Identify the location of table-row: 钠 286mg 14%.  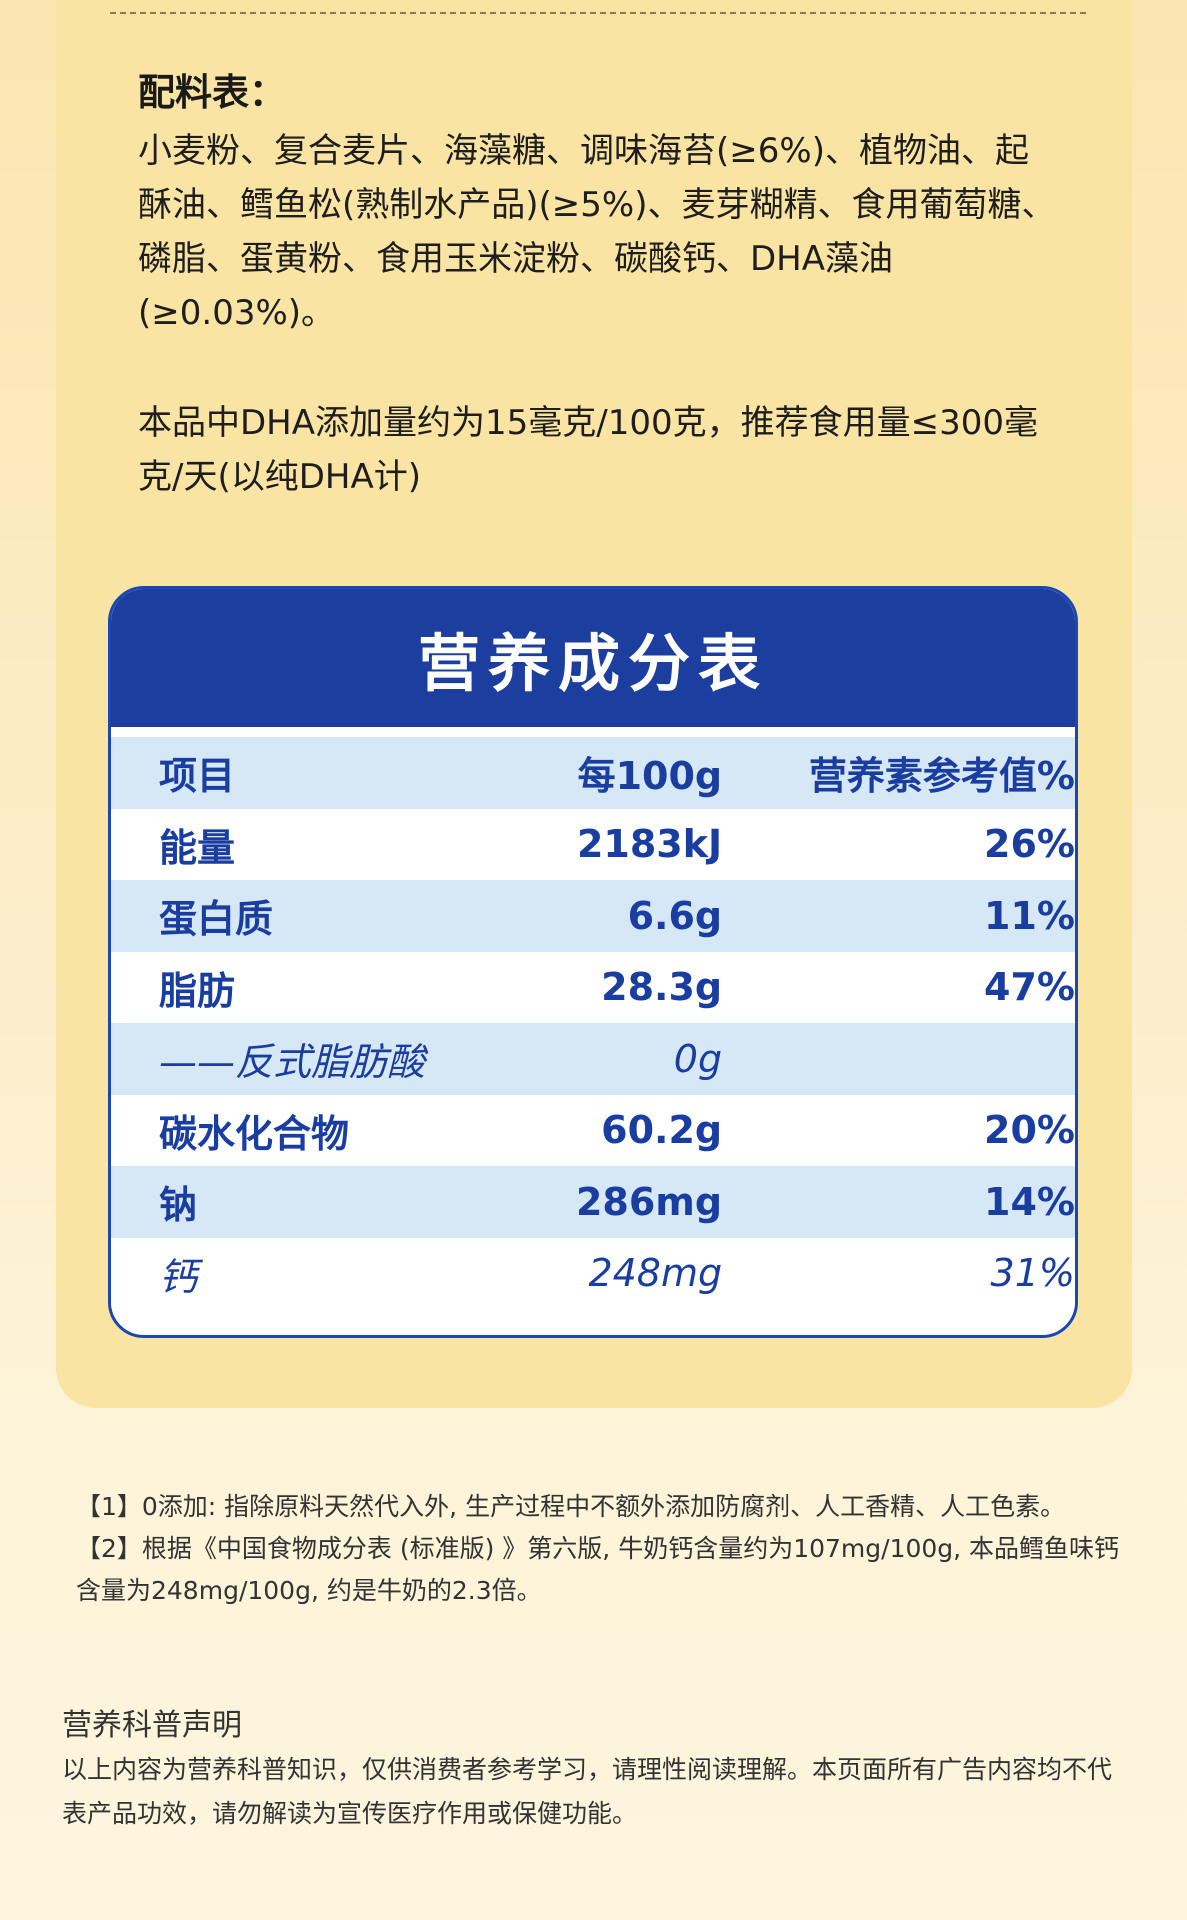
(593, 1202).